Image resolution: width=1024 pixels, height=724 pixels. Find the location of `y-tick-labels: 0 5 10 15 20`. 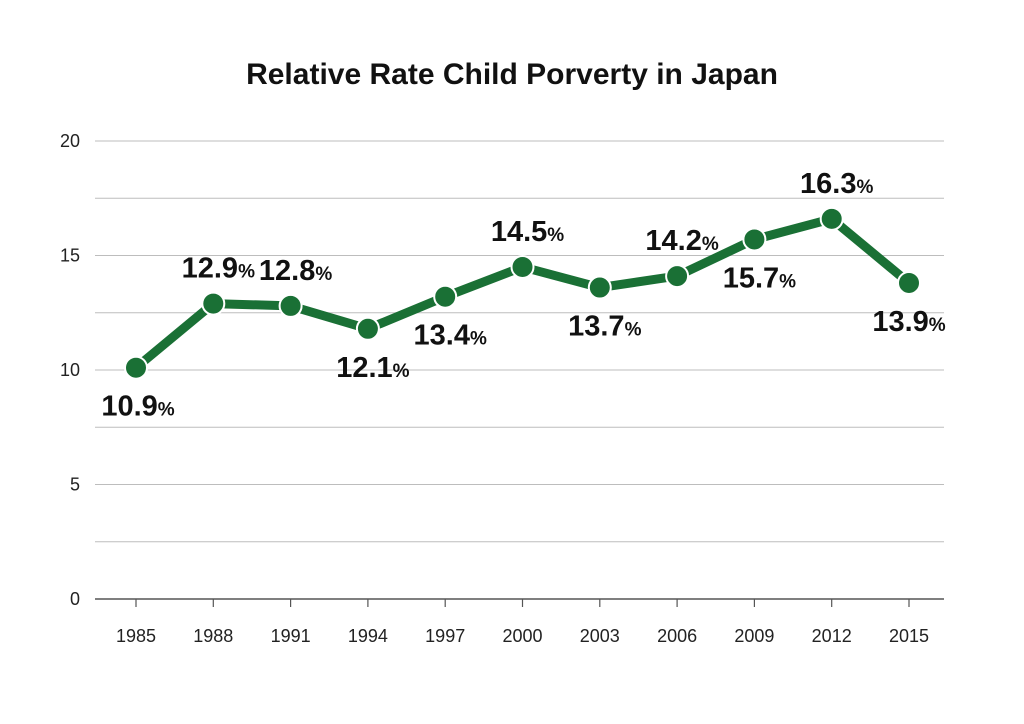

y-tick-labels: 0 5 10 15 20 is located at coordinates (70, 370).